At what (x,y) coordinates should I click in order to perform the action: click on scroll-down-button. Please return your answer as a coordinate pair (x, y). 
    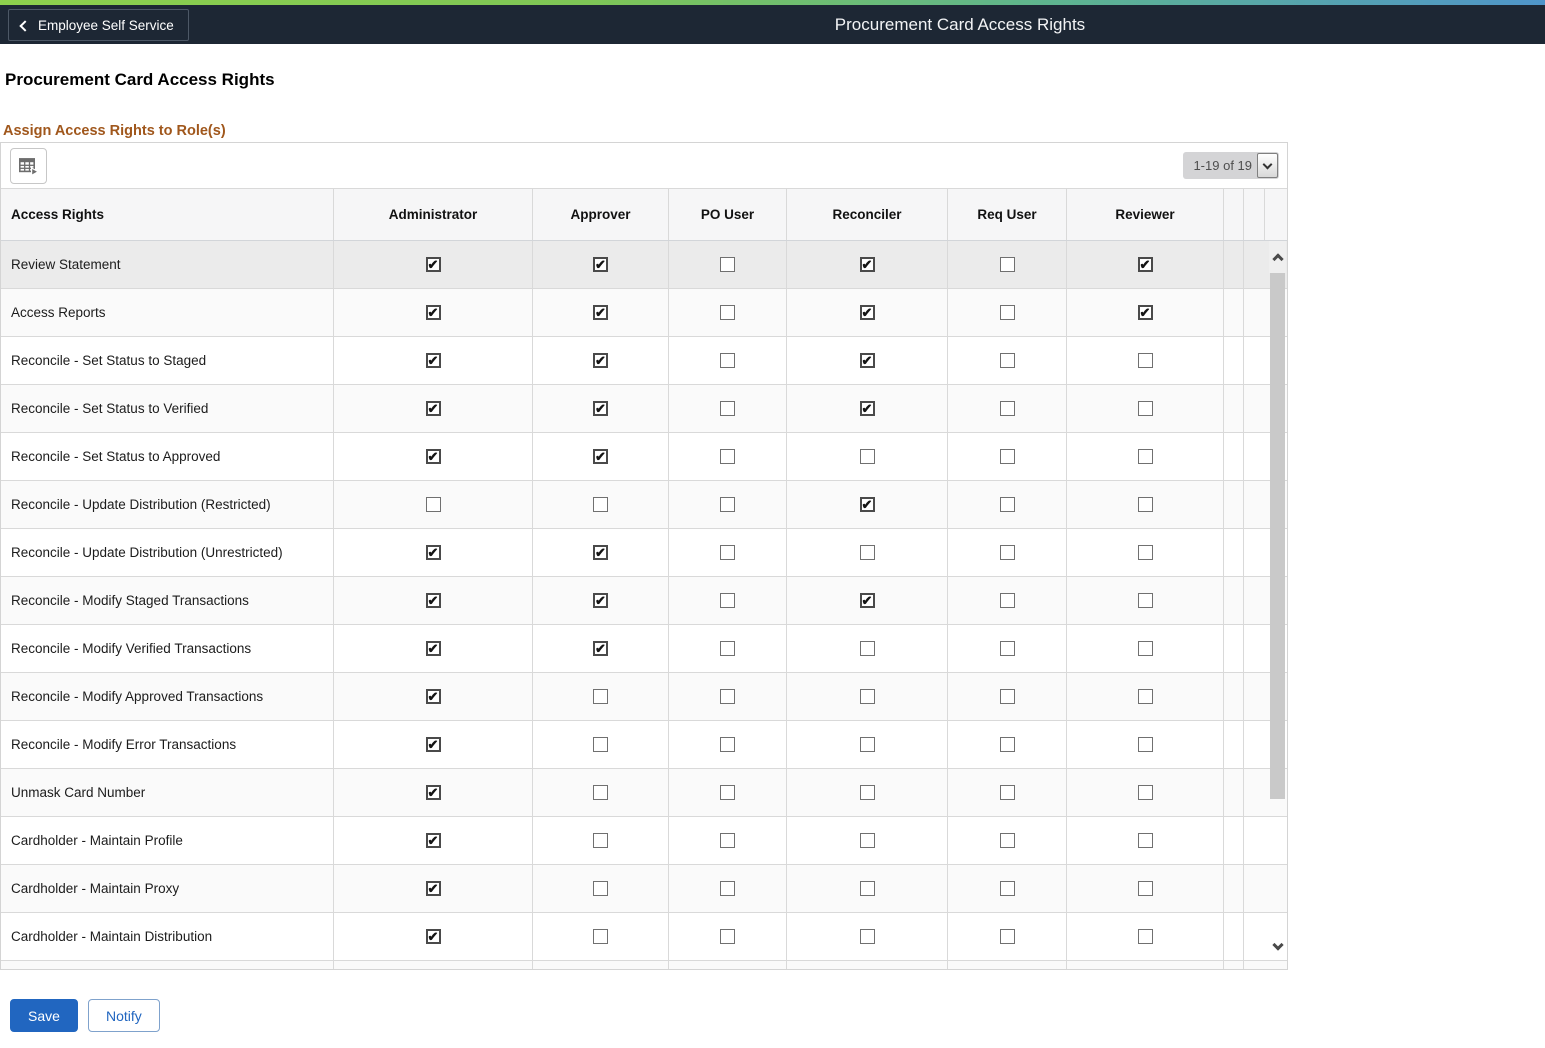
    Looking at the image, I should click on (1277, 947).